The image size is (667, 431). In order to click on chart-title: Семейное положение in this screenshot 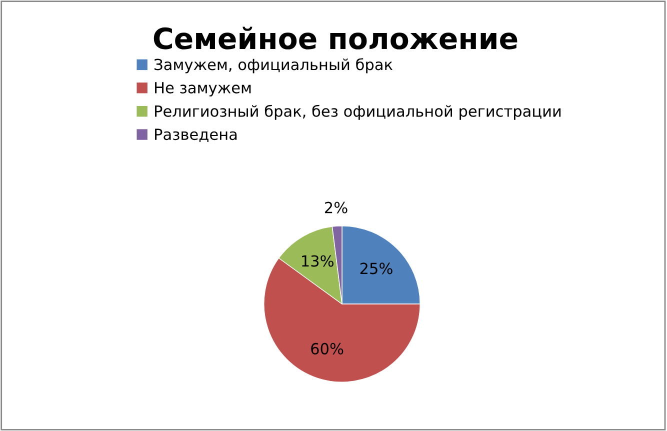, I will do `click(336, 38)`.